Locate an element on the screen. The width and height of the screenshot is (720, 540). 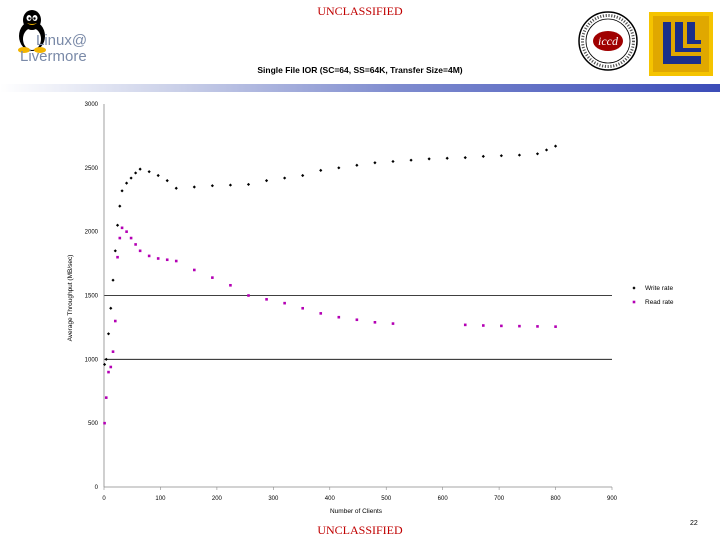
y-tick-label: 500 is located at coordinates (93, 424).